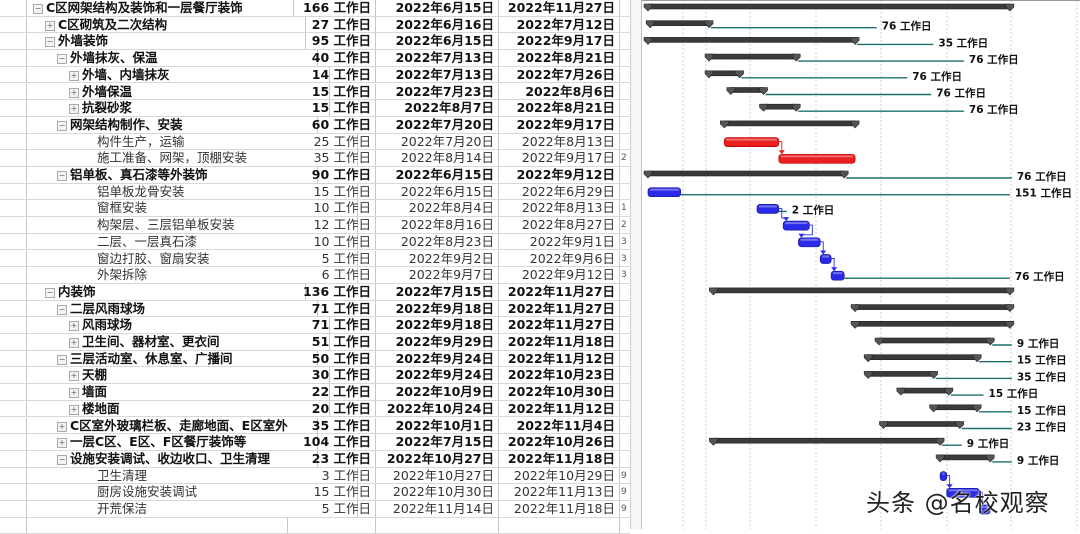  Describe the element at coordinates (560, 492) in the screenshot. I see `end-date-cell: 2022年11月13日` at that location.